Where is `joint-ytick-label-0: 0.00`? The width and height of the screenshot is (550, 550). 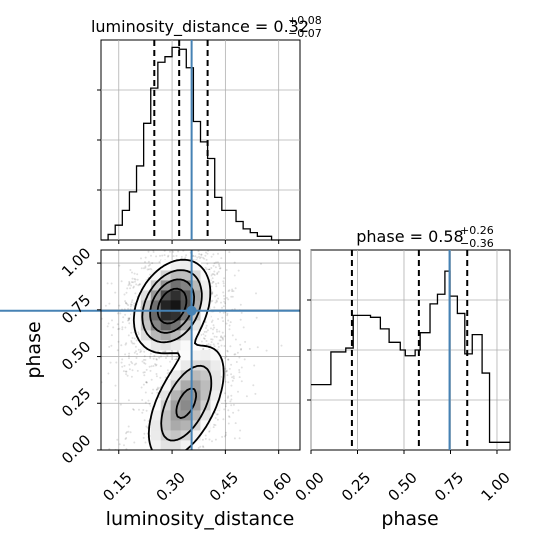
joint-ytick-label-0: 0.00 is located at coordinates (76, 449).